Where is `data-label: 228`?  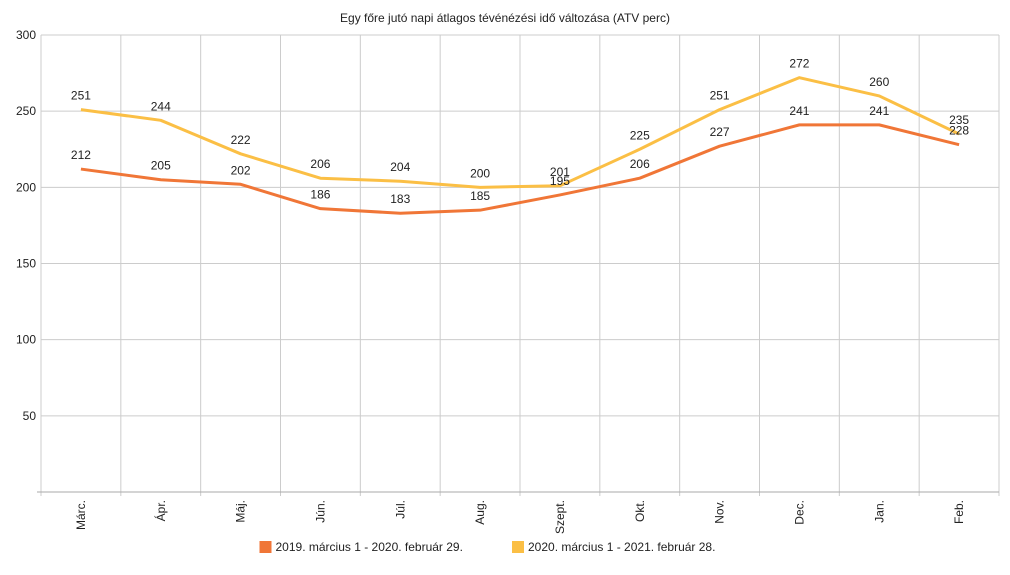 data-label: 228 is located at coordinates (959, 131).